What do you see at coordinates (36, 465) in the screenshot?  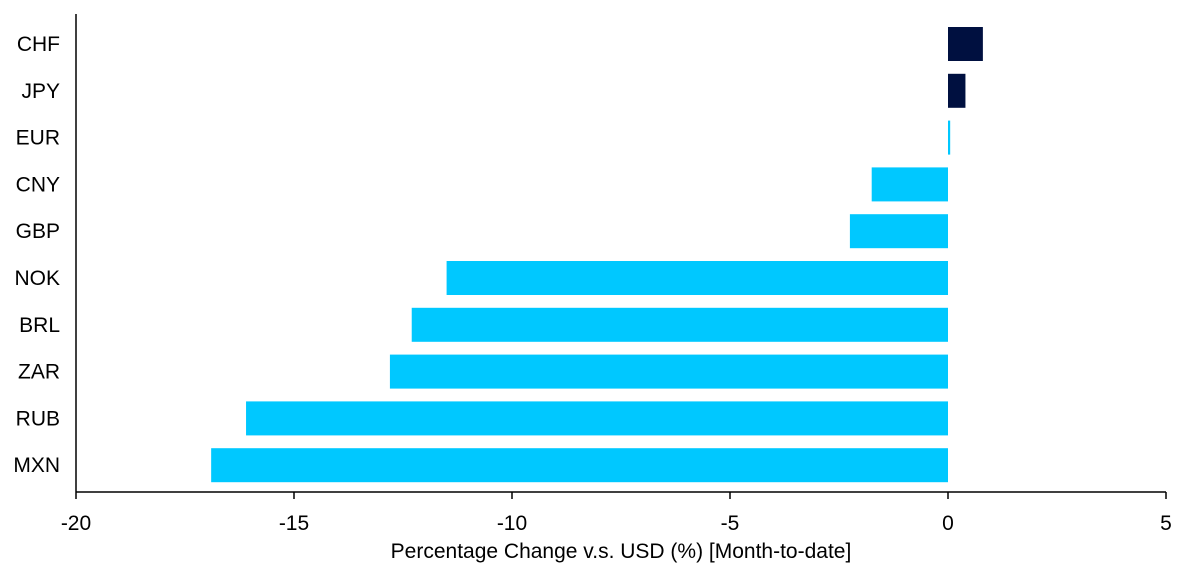 I see `category-label-mxn: MXN` at bounding box center [36, 465].